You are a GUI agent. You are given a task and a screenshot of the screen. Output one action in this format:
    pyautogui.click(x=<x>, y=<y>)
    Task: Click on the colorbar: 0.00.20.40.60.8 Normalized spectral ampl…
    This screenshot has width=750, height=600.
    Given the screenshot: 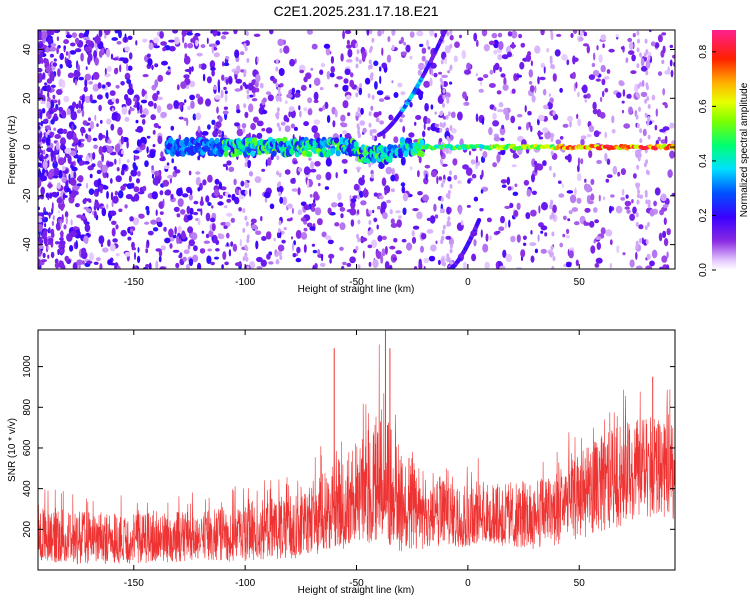 What is the action you would take?
    pyautogui.click(x=724, y=153)
    